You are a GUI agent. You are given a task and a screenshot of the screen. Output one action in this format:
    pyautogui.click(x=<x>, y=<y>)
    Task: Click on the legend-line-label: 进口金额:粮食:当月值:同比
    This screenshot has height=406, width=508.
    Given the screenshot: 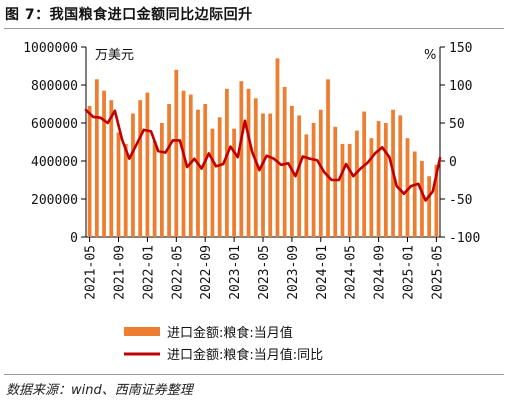 What is the action you would take?
    pyautogui.click(x=245, y=355)
    